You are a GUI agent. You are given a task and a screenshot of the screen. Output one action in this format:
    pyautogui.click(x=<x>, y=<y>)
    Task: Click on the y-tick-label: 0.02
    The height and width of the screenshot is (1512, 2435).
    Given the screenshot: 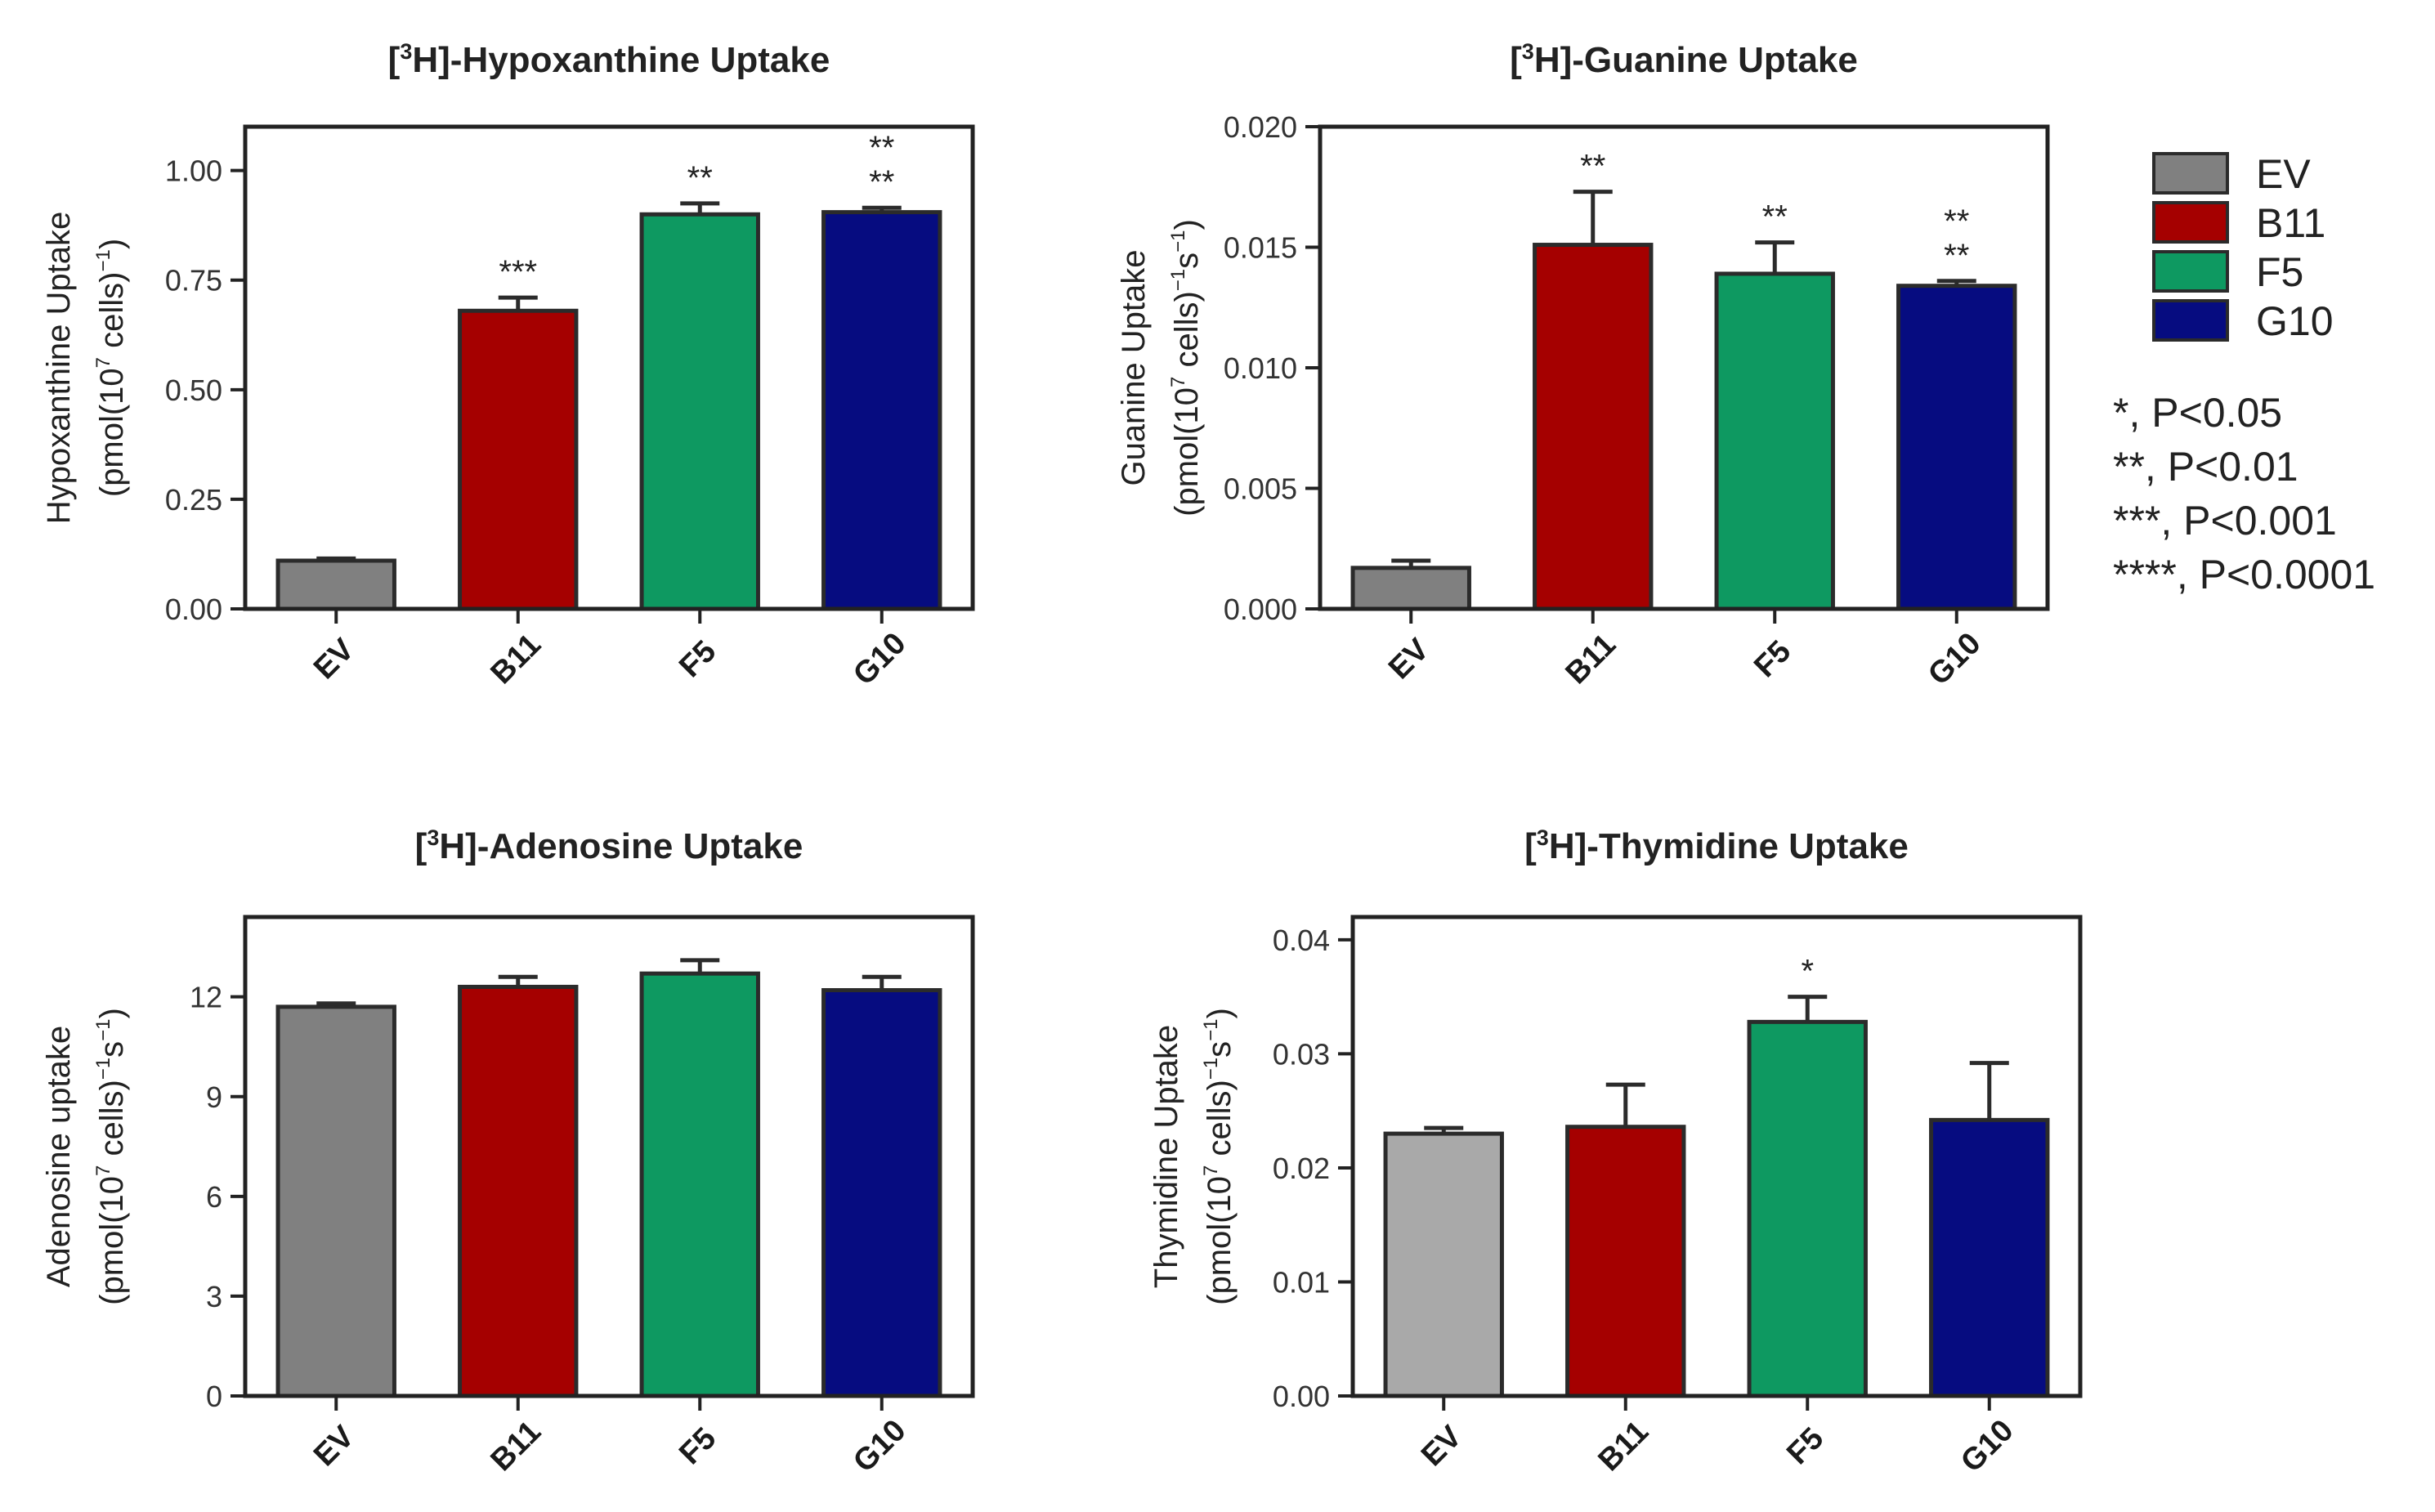 What is the action you would take?
    pyautogui.click(x=1302, y=1168)
    